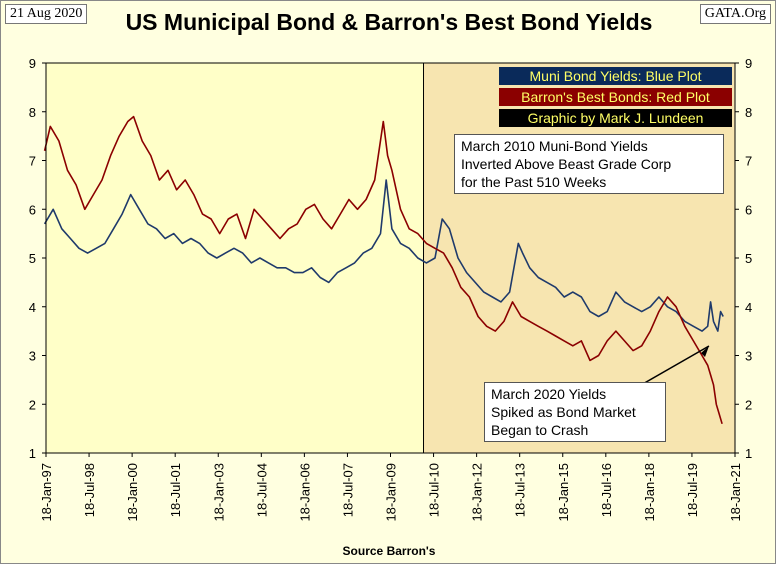 This screenshot has width=776, height=565. I want to click on y-tick-label-right: 3, so click(748, 356).